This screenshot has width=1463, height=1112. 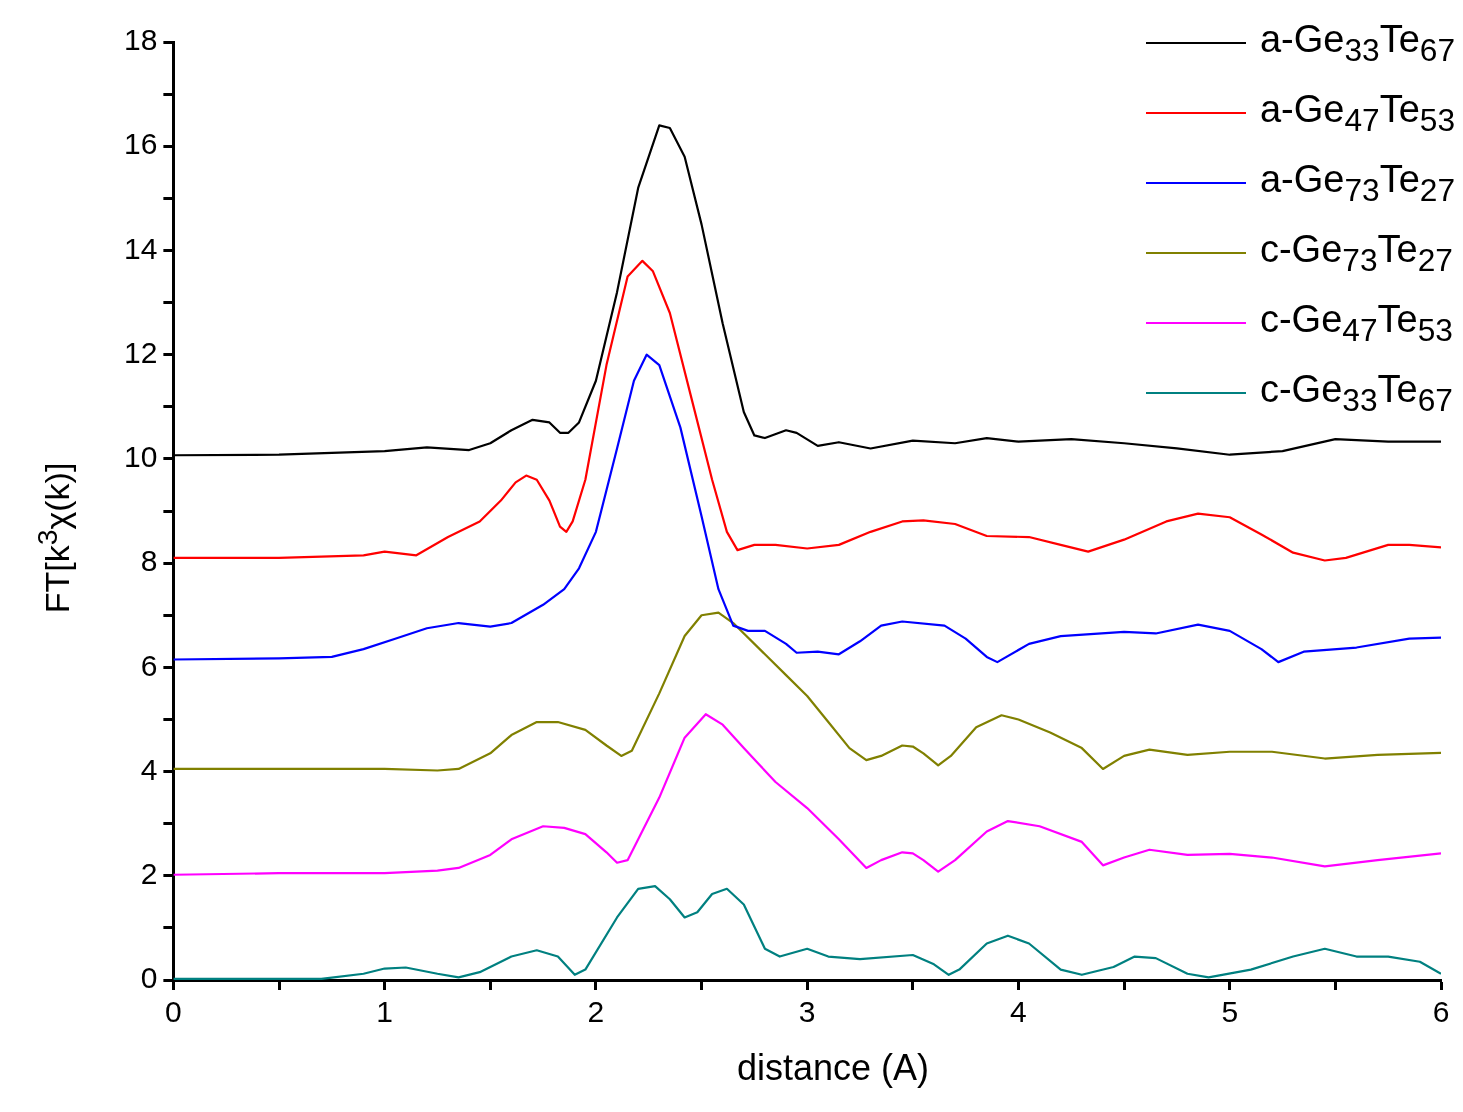 I want to click on legend-label: a-Ge$_{47}$Te$_{53}$, so click(x=1357, y=113).